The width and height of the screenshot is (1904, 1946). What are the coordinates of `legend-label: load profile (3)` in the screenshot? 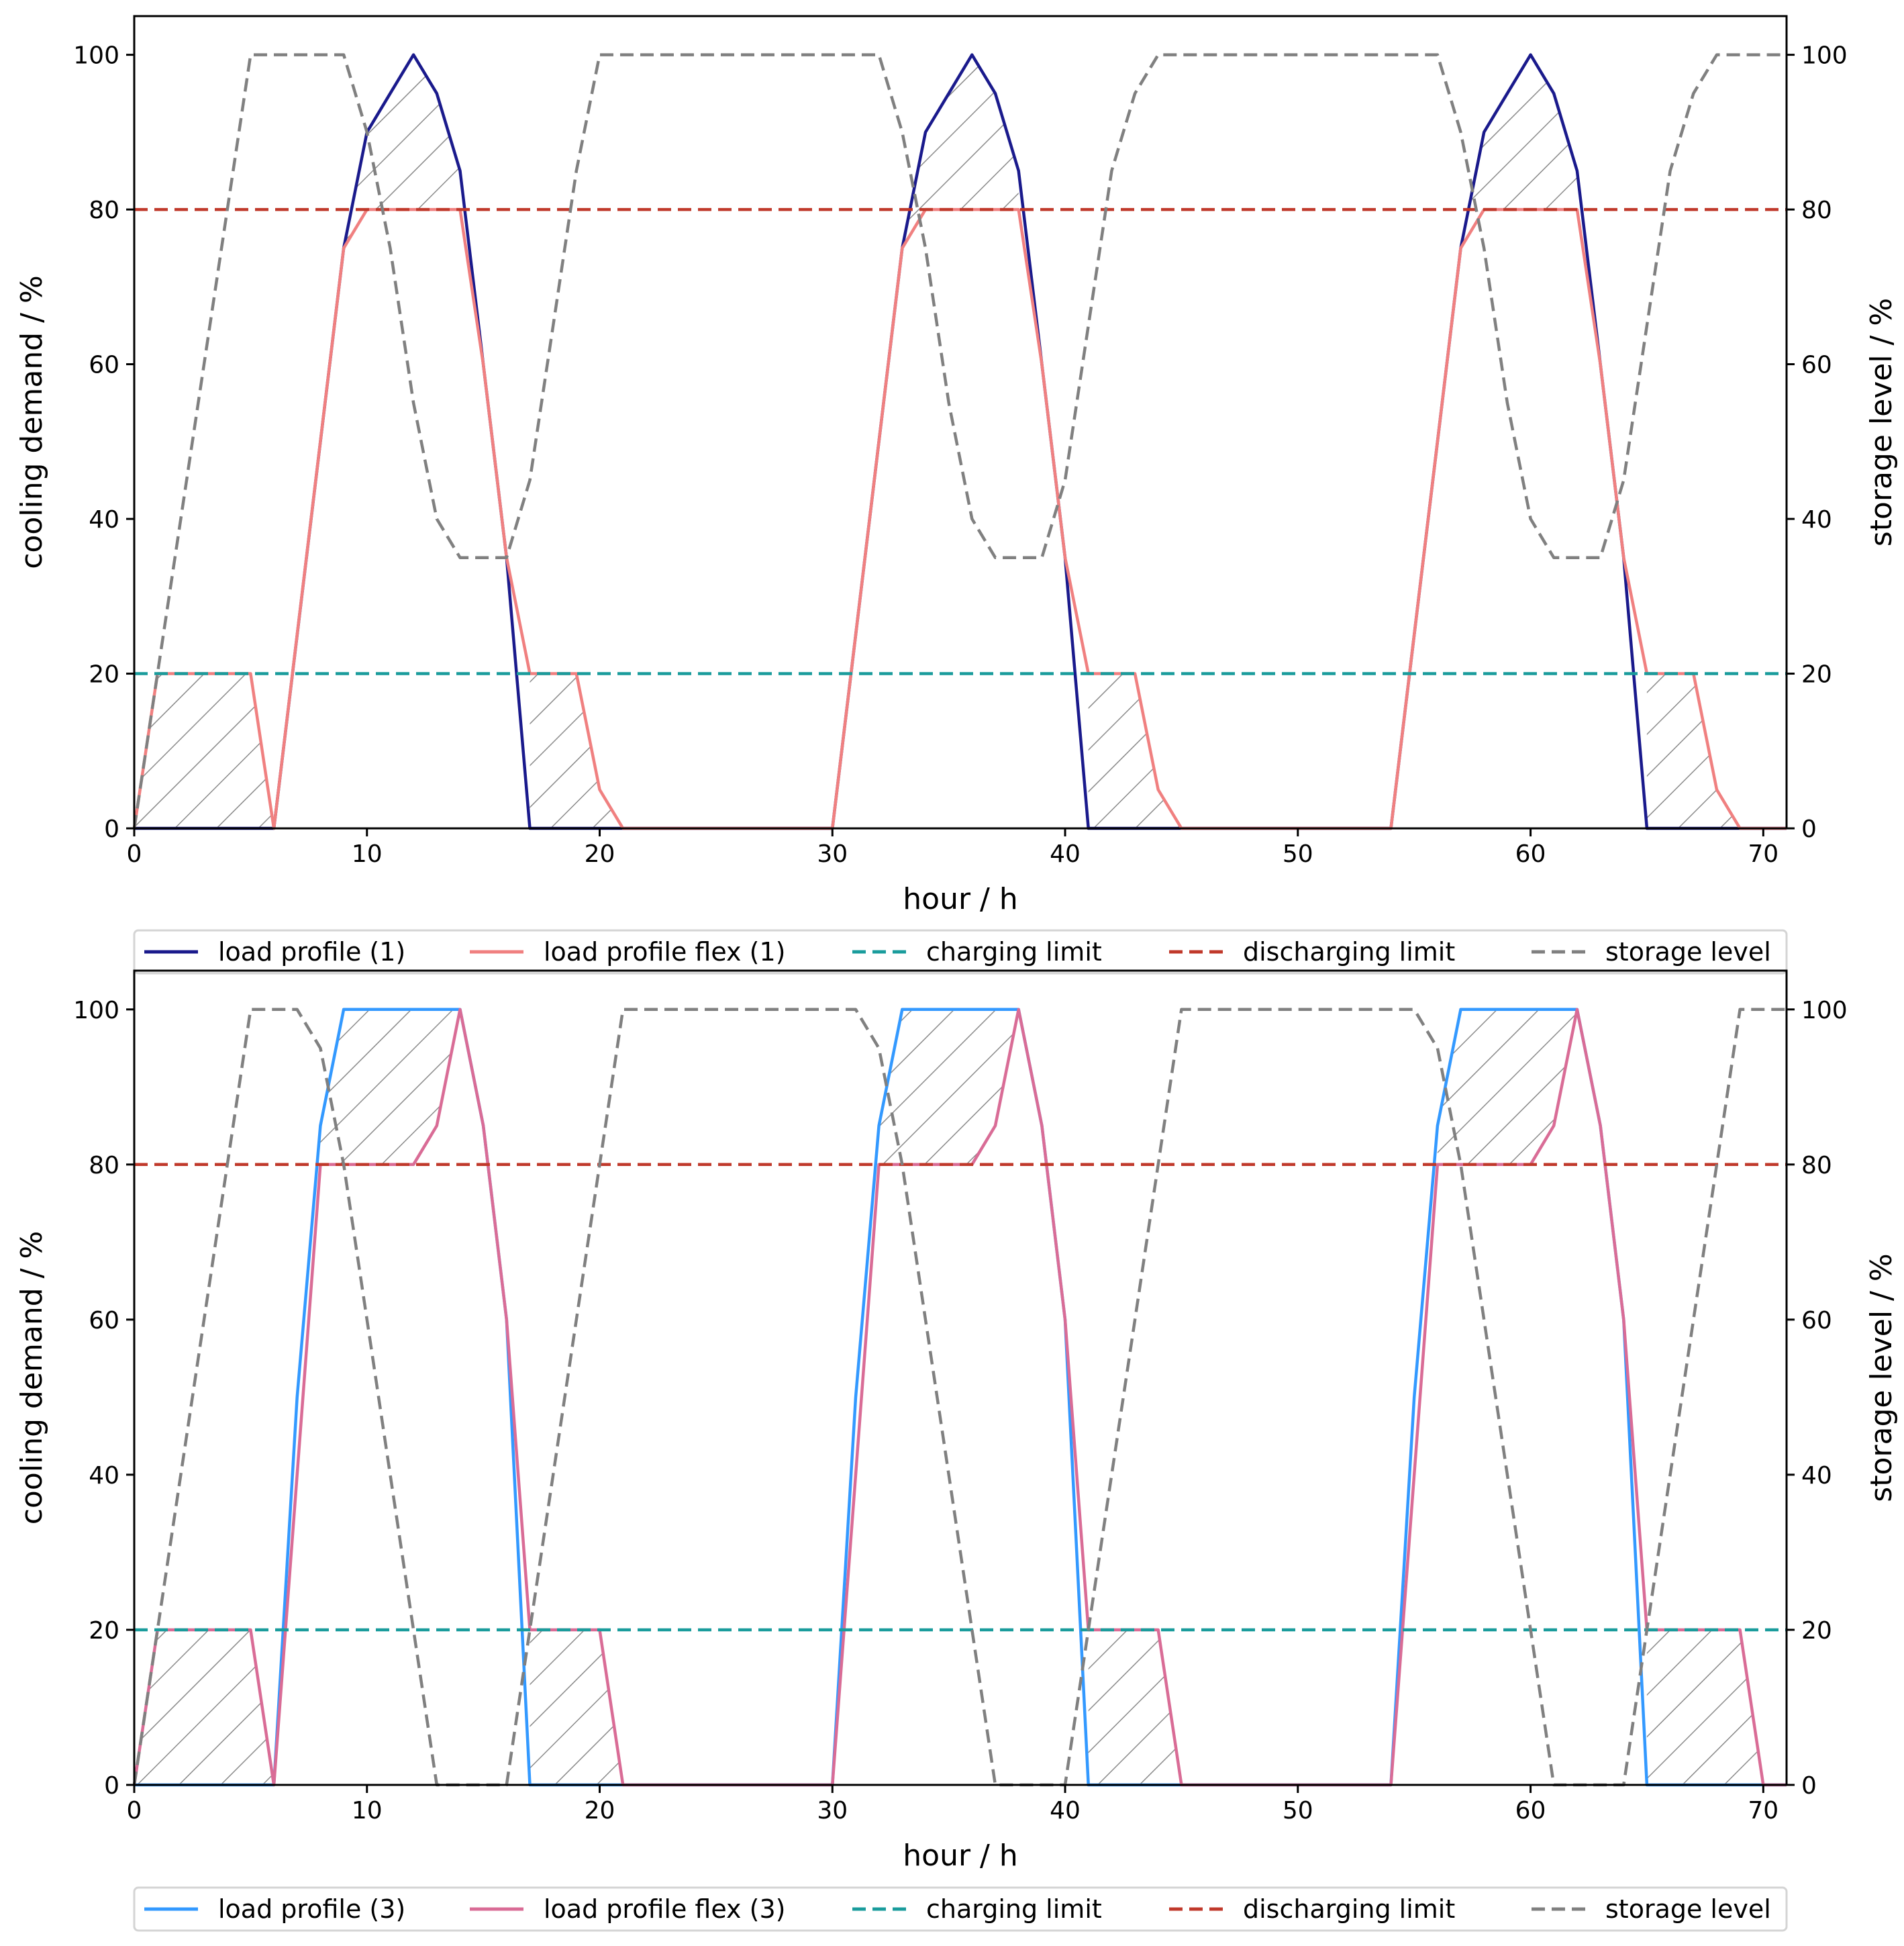 It's located at (311, 1909).